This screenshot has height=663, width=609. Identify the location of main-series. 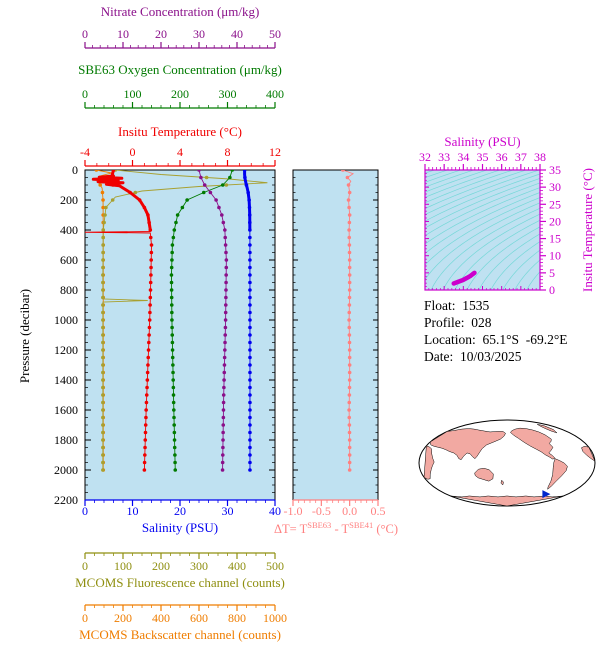
(176, 321).